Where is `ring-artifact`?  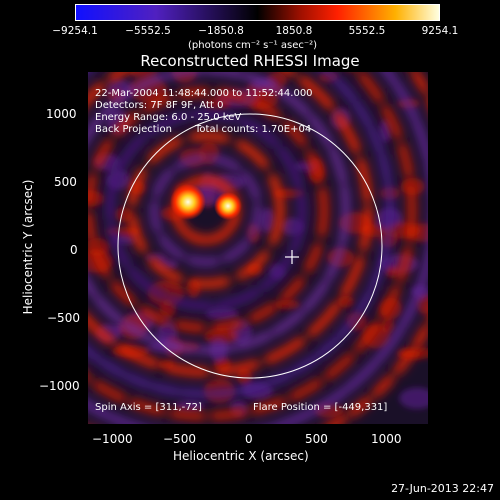 ring-artifact is located at coordinates (206, 210).